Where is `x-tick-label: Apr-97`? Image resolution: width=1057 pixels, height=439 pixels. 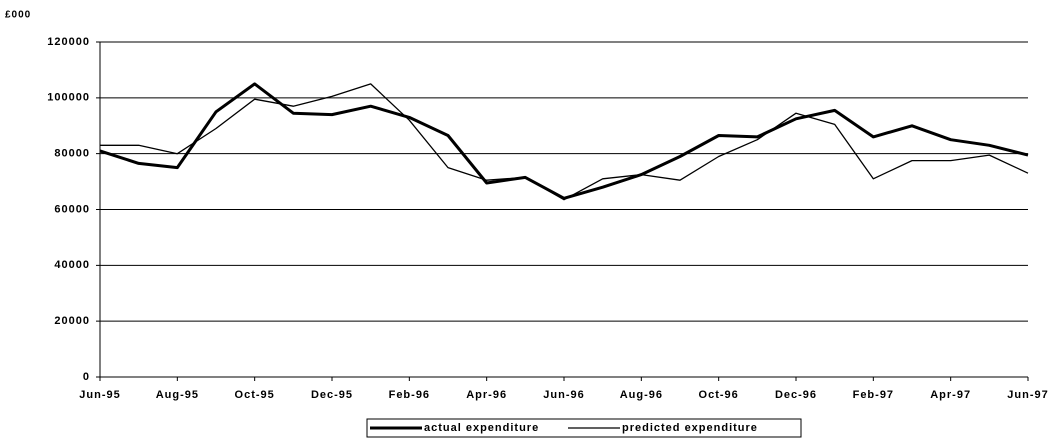 x-tick-label: Apr-97 is located at coordinates (950, 395).